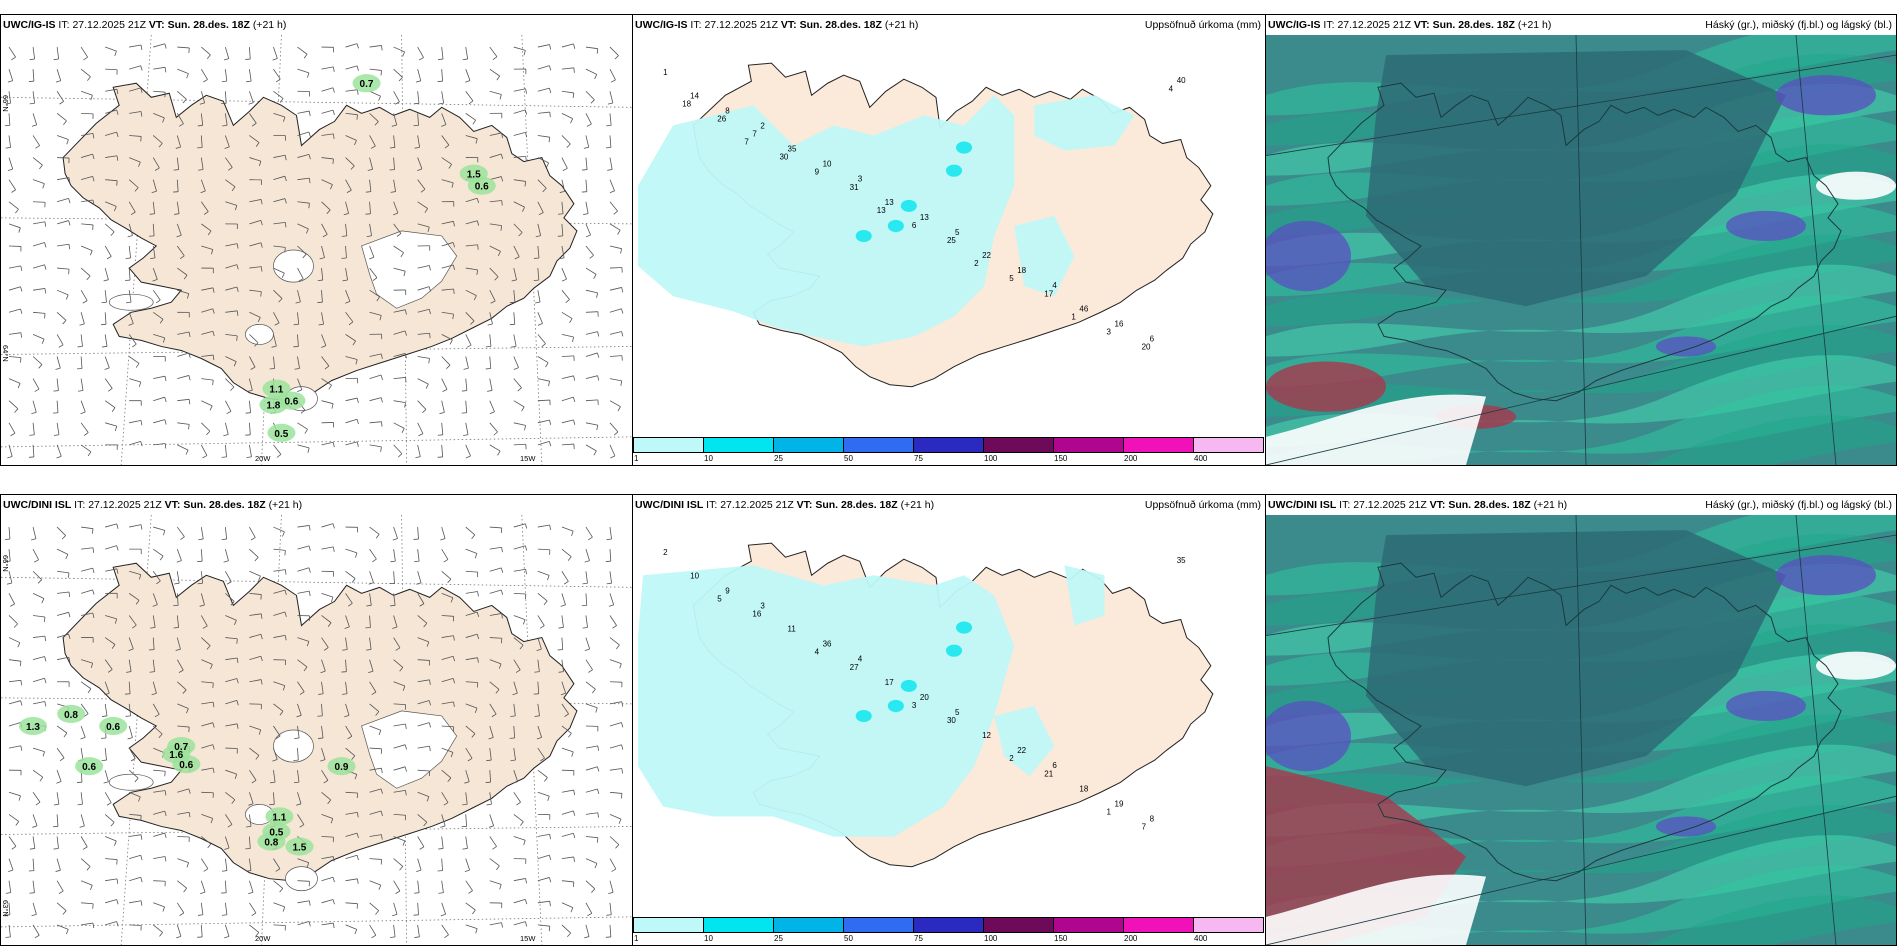 This screenshot has height=950, width=1900. What do you see at coordinates (1202, 505) in the screenshot?
I see `precip-title: Uppsöfnuð úrkoma (mm)` at bounding box center [1202, 505].